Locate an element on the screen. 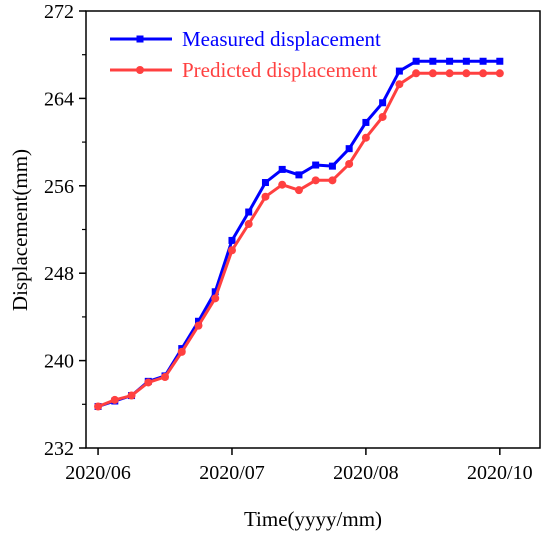 This screenshot has width=550, height=542. x-tick-label: 2020/08 is located at coordinates (366, 473).